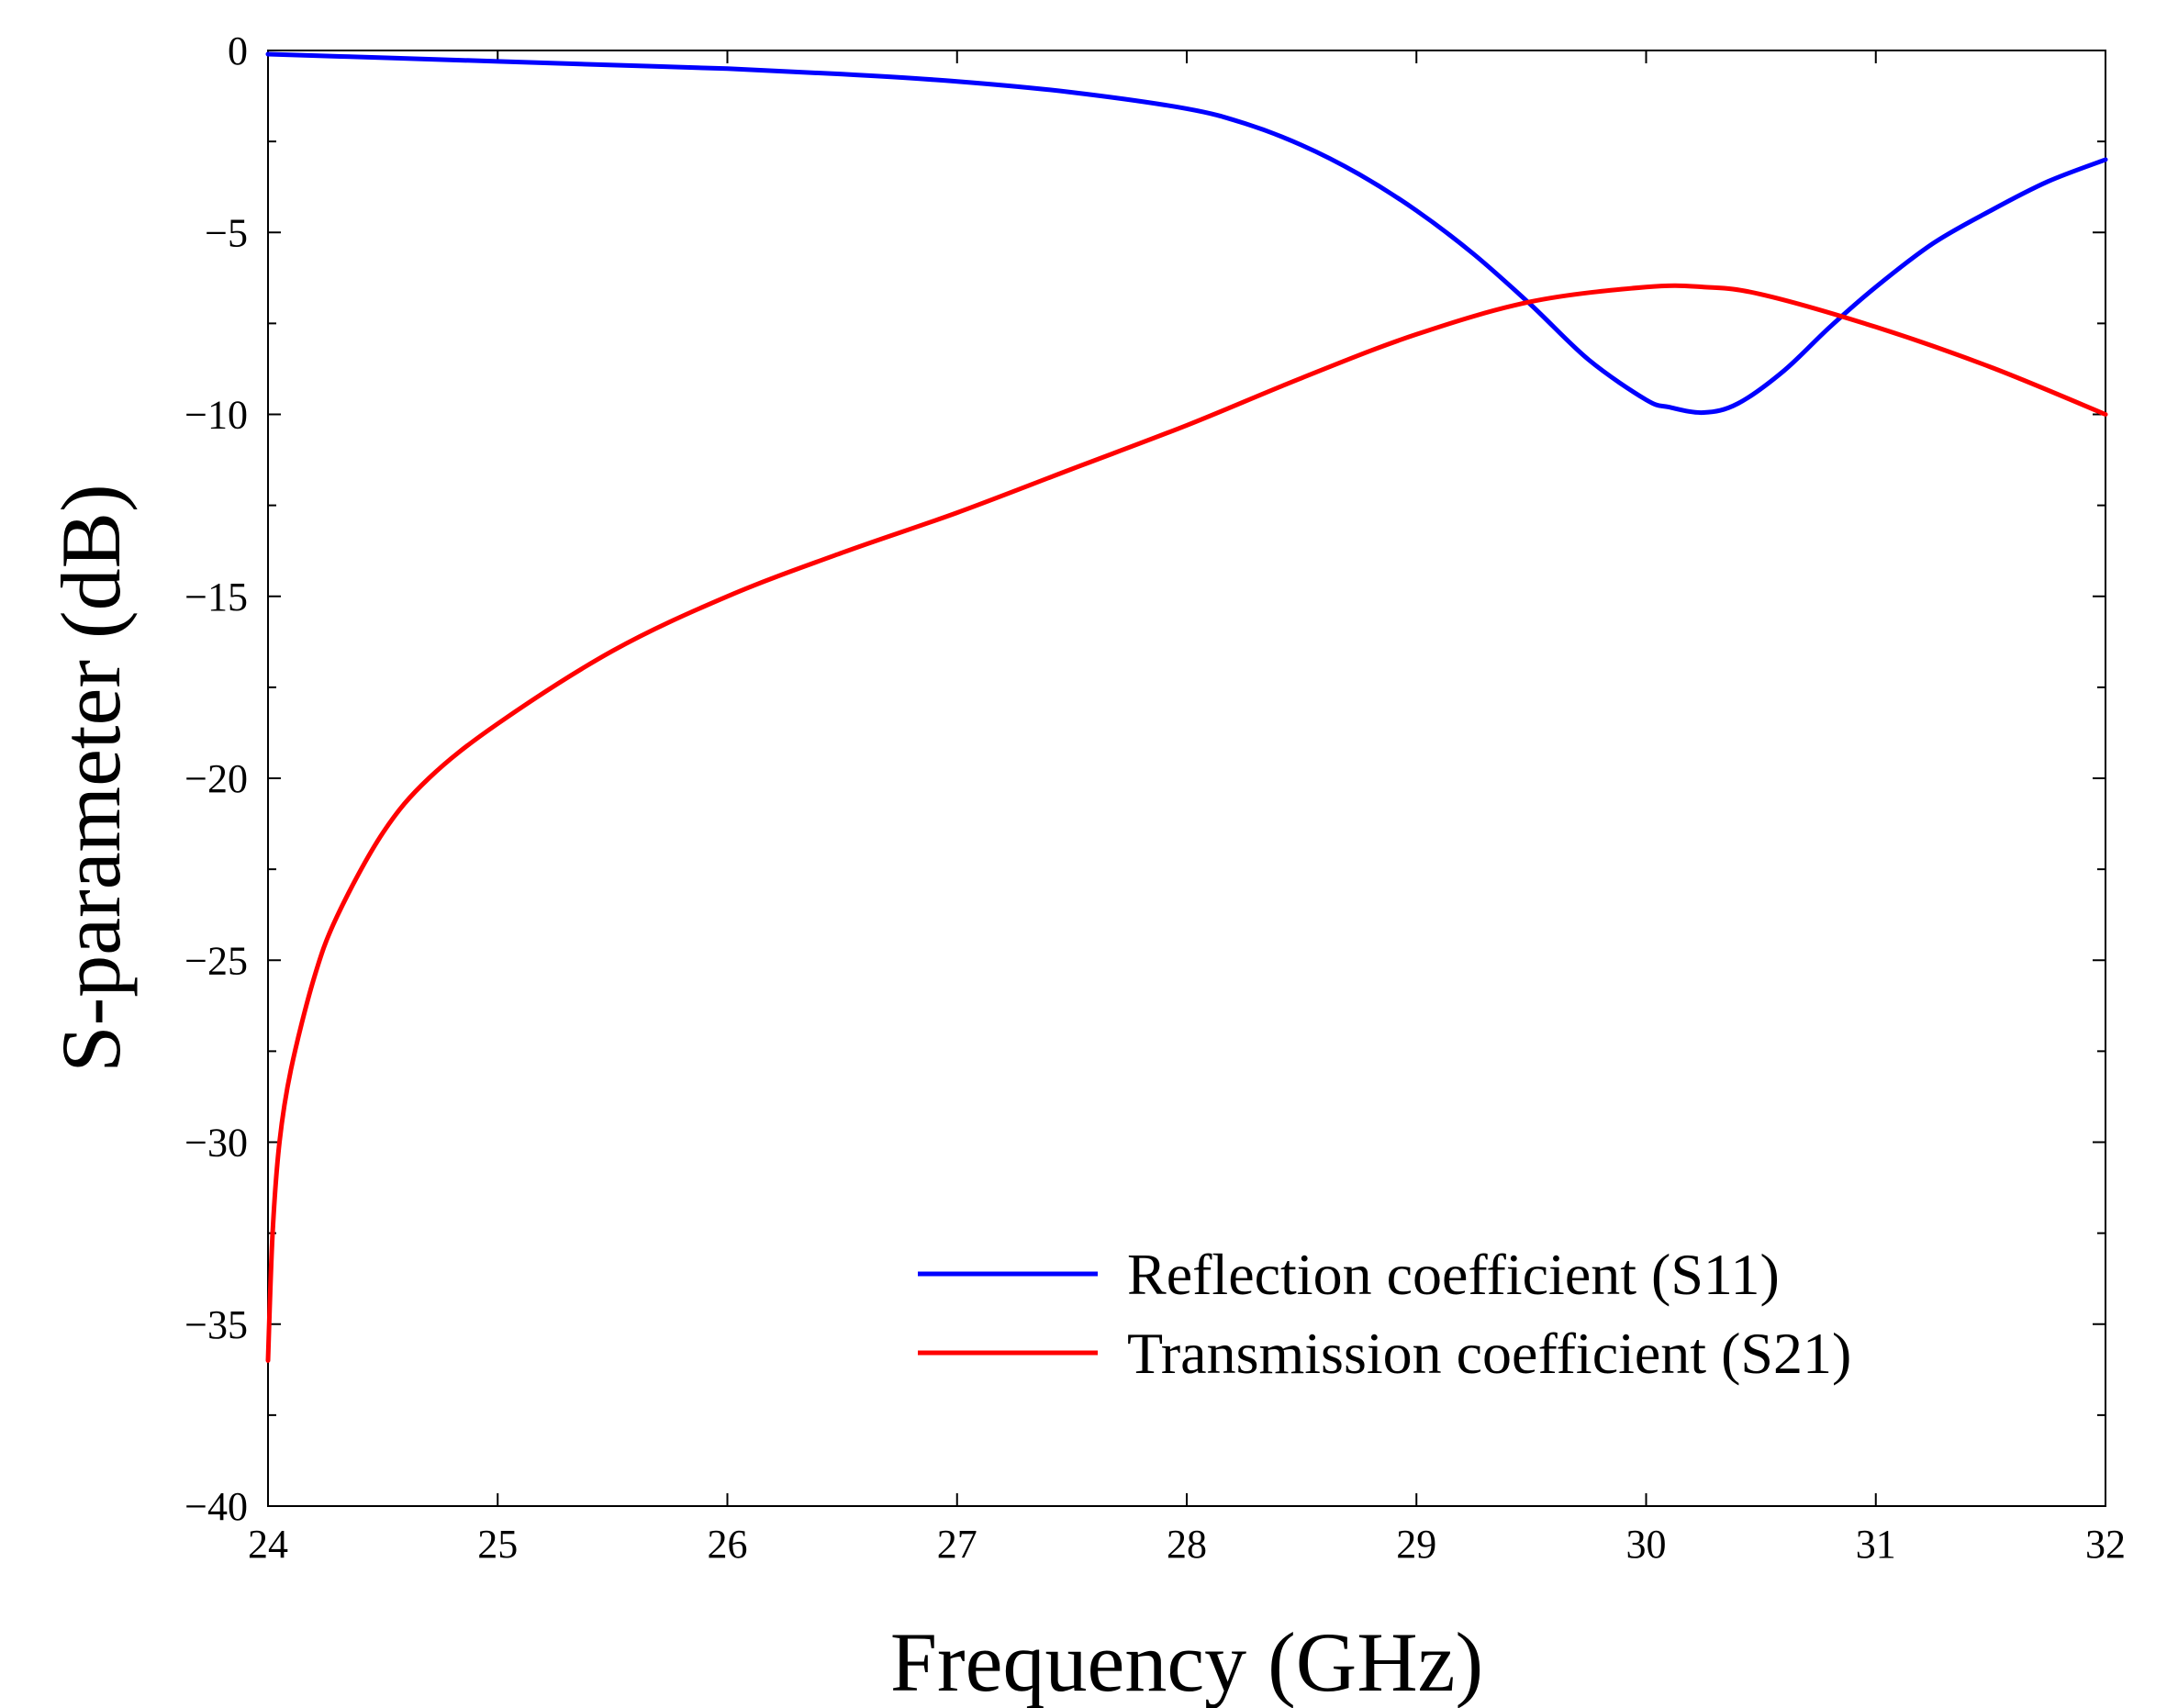  Describe the element at coordinates (1876, 1544) in the screenshot. I see `x-tick-label: 31` at that location.